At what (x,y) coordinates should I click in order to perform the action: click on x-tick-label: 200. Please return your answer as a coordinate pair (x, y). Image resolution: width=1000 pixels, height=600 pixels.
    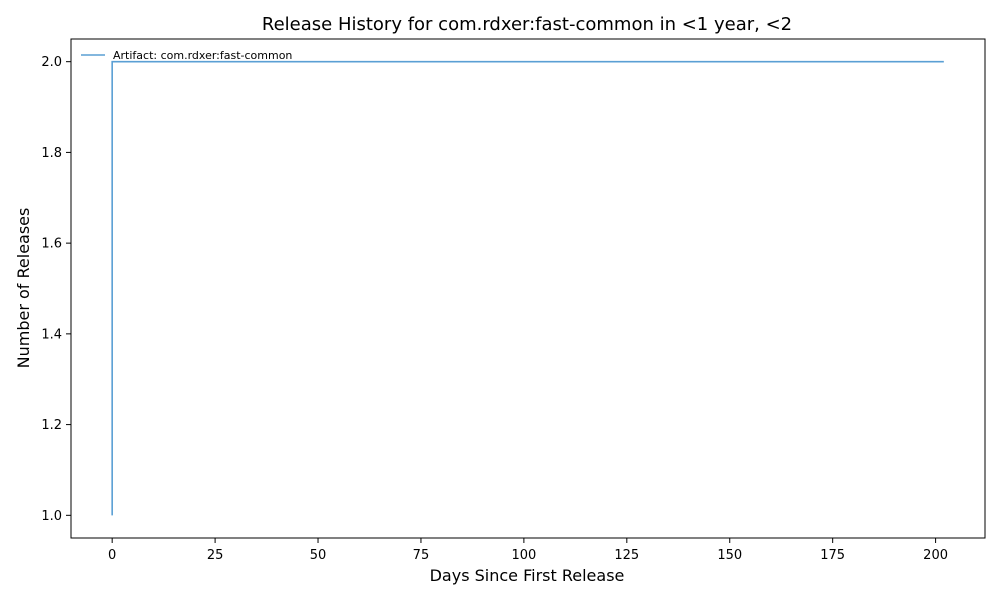
    Looking at the image, I should click on (935, 555).